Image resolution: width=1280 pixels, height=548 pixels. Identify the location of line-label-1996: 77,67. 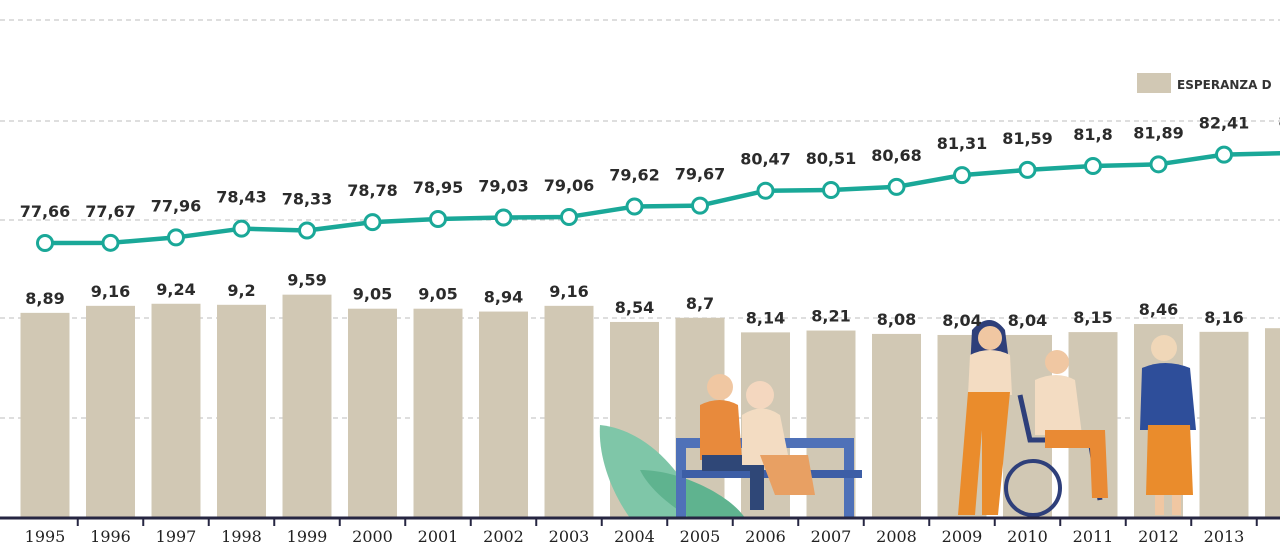
(110, 211).